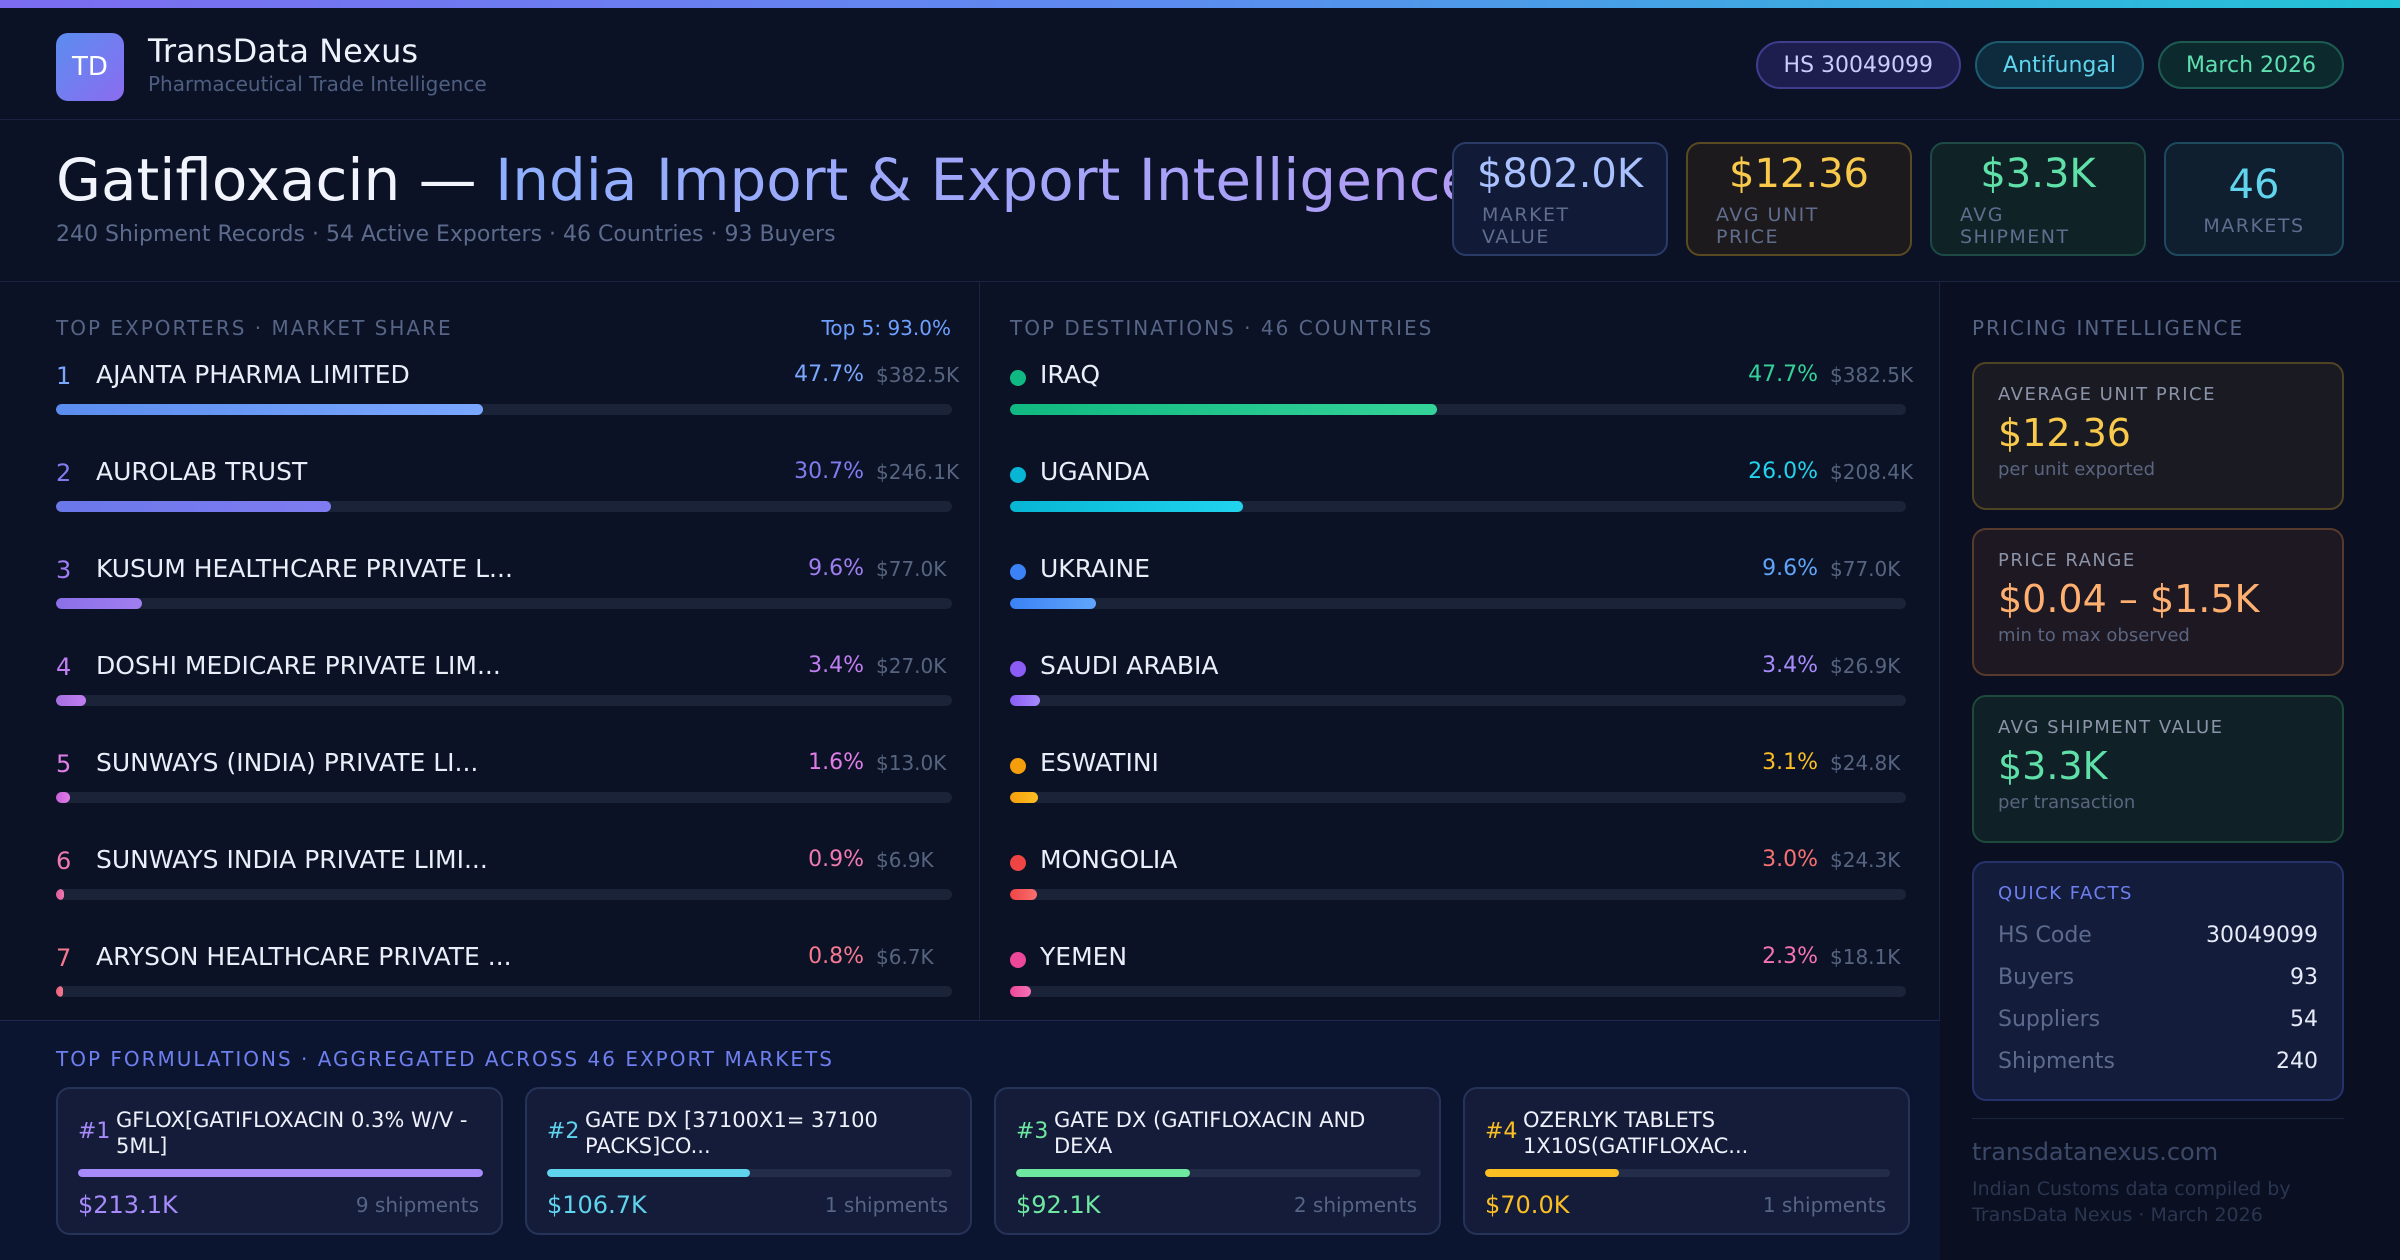 The width and height of the screenshot is (2400, 1260). I want to click on title-product: Gatifloxacin —, so click(266, 180).